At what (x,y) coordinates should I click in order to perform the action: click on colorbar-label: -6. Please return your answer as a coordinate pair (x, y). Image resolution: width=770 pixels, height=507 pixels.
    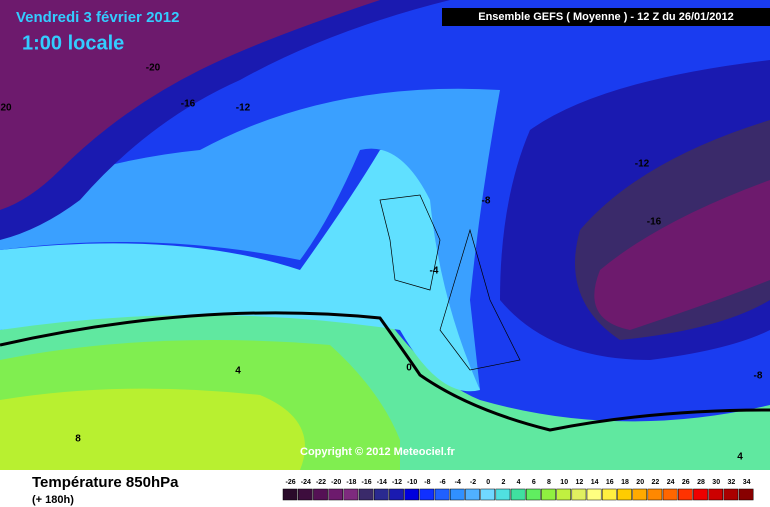
    Looking at the image, I should click on (442, 482).